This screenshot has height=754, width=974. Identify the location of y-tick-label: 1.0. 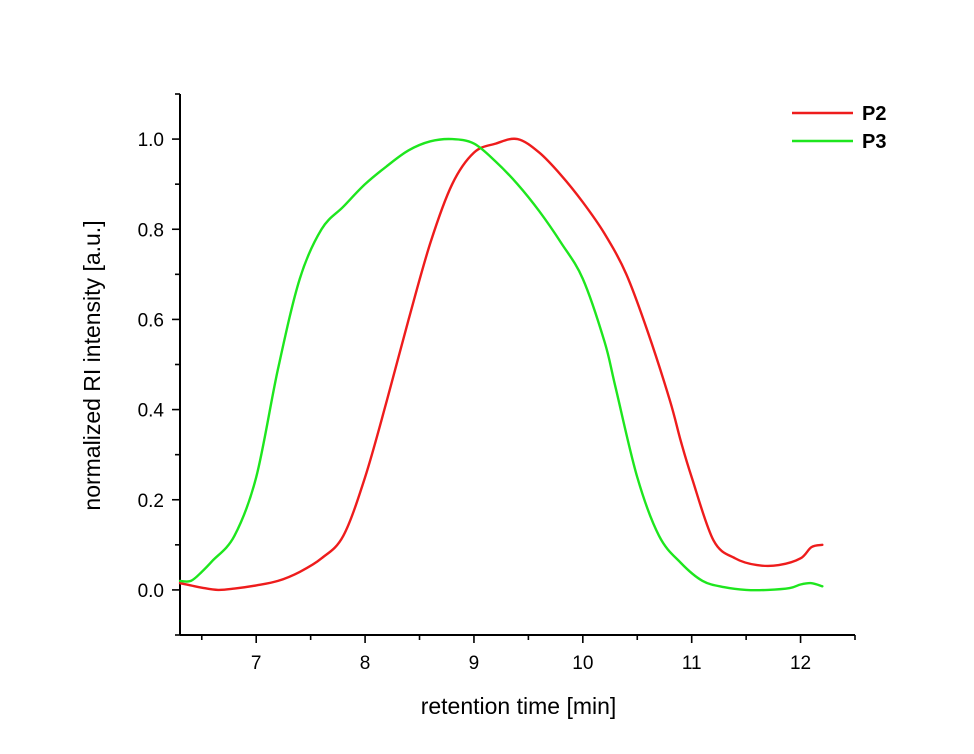
(151, 140).